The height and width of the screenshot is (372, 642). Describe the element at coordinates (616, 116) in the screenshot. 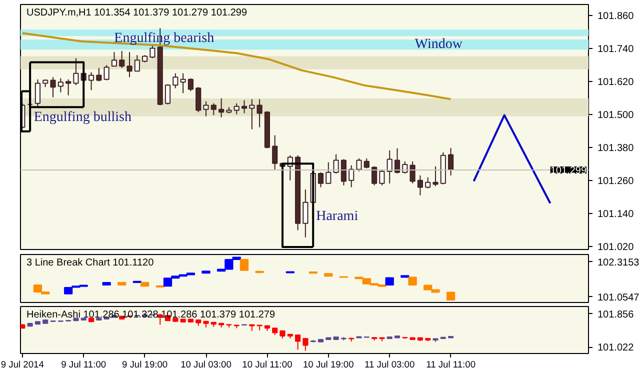

I see `y-tick-label: 101.500` at that location.